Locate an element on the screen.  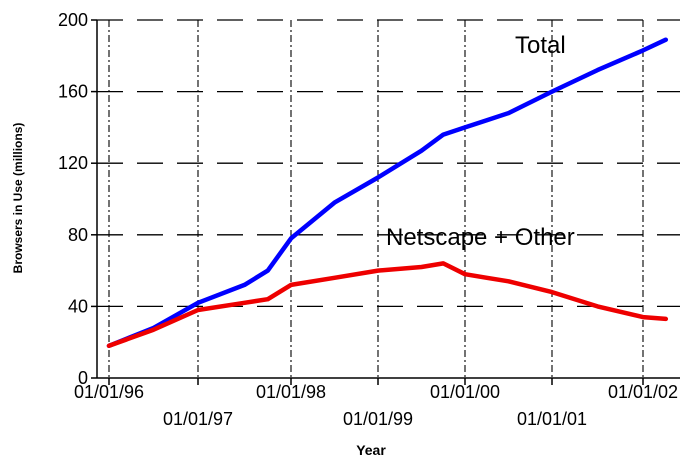
y-tick-label: 0 is located at coordinates (83, 378).